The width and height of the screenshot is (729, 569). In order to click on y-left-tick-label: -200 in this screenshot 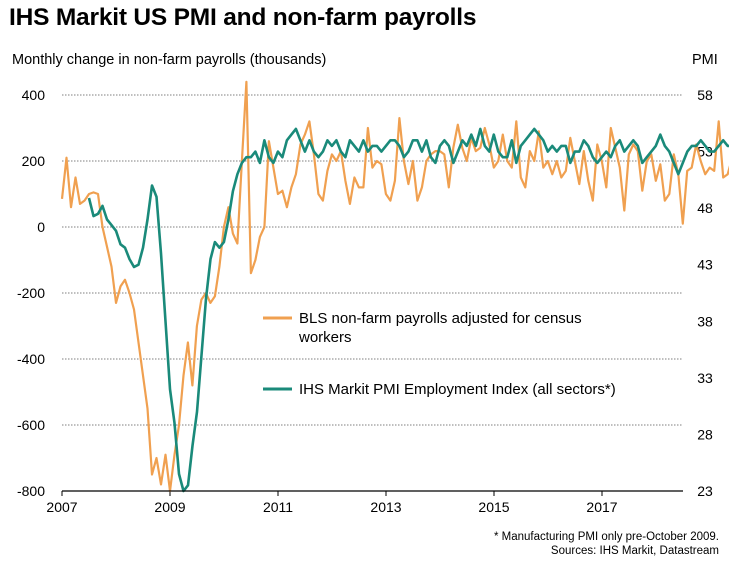, I will do `click(31, 293)`.